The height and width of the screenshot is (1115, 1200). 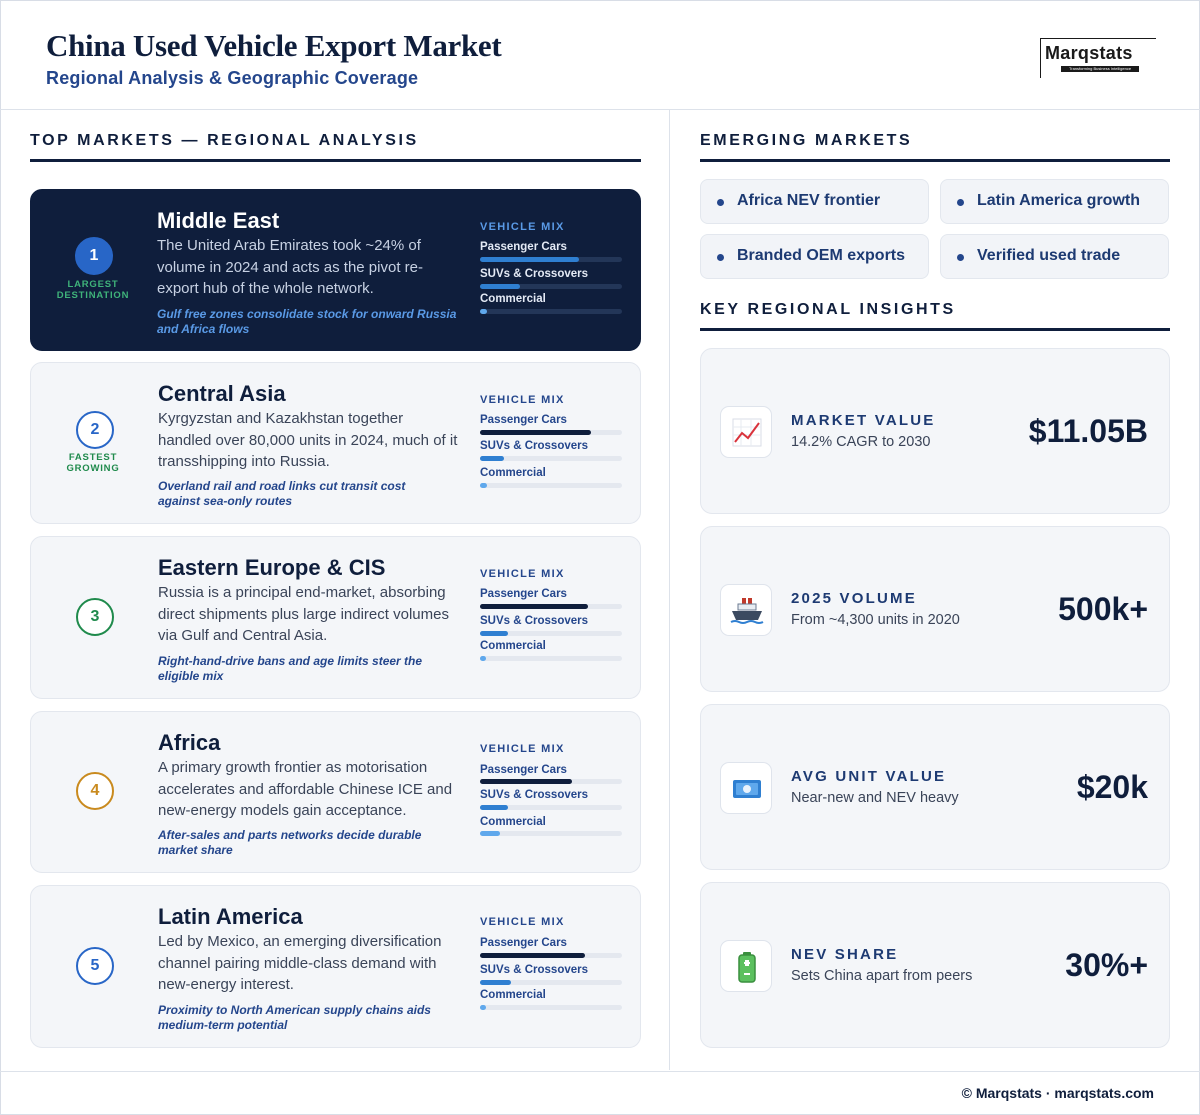 I want to click on kpi-label: 2025 VOLUME, so click(x=854, y=598).